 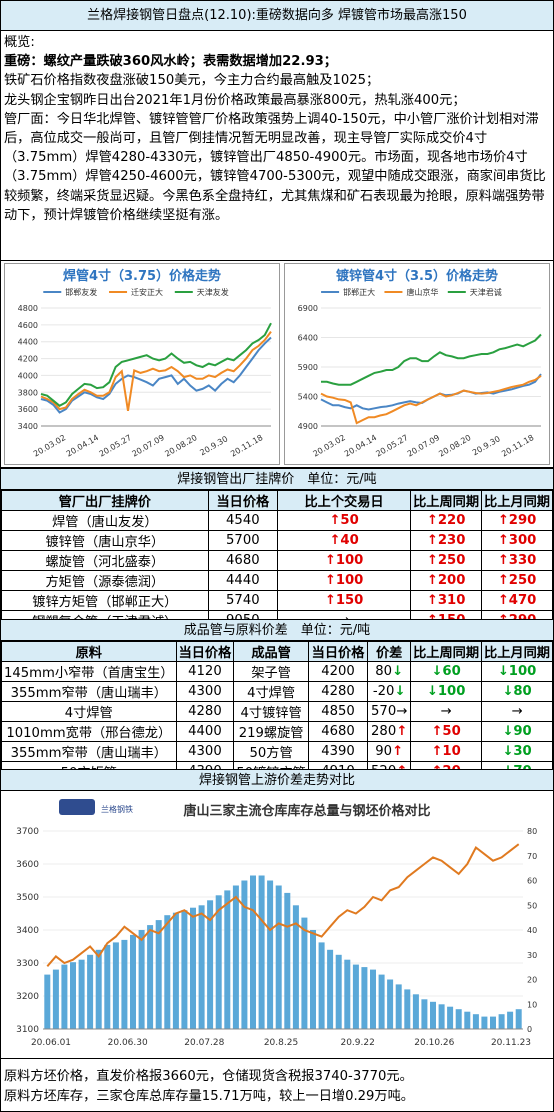 What do you see at coordinates (277, 600) in the screenshot?
I see `table-row: 镀锌方矩管（邯郸正大） 5740 ↑150 ↑310 ↑470` at bounding box center [277, 600].